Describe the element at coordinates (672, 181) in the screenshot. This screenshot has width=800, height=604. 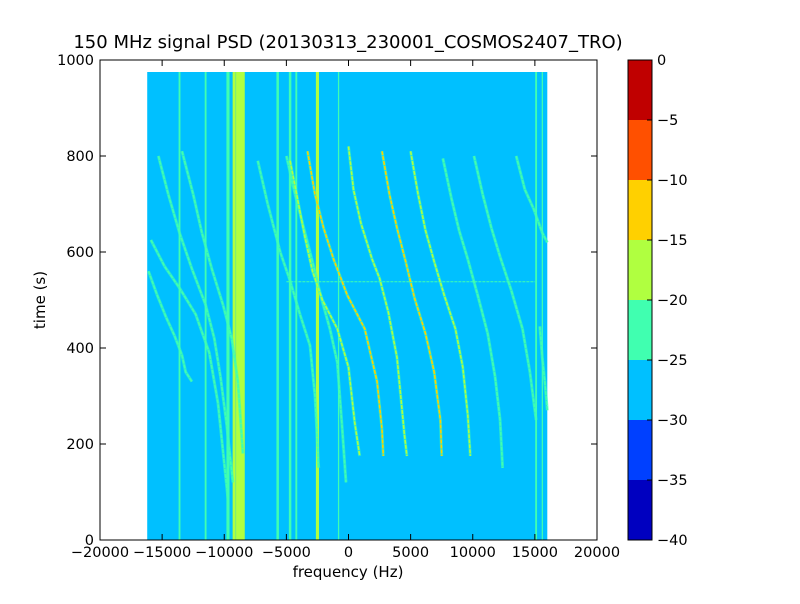
I see `colorbar-tick-label: −10` at that location.